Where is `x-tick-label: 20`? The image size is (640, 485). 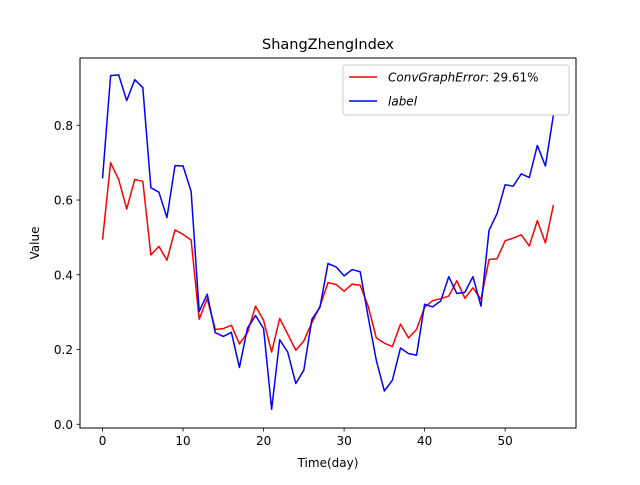 x-tick-label: 20 is located at coordinates (263, 441).